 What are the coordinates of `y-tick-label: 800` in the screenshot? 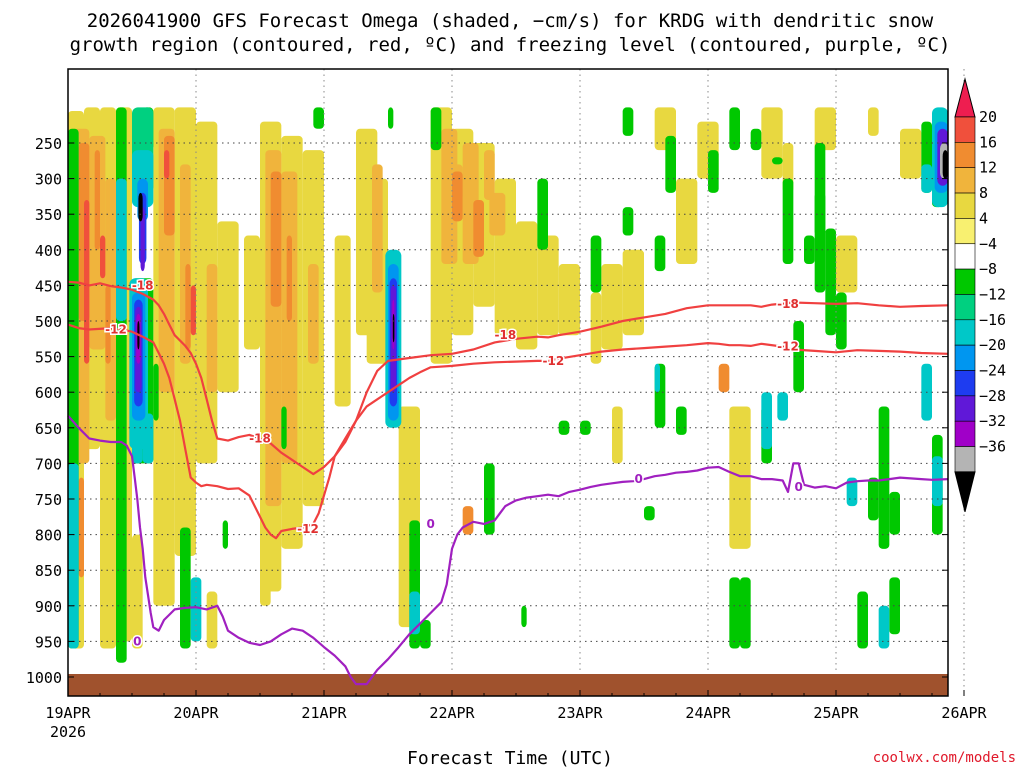 It's located at (48, 536).